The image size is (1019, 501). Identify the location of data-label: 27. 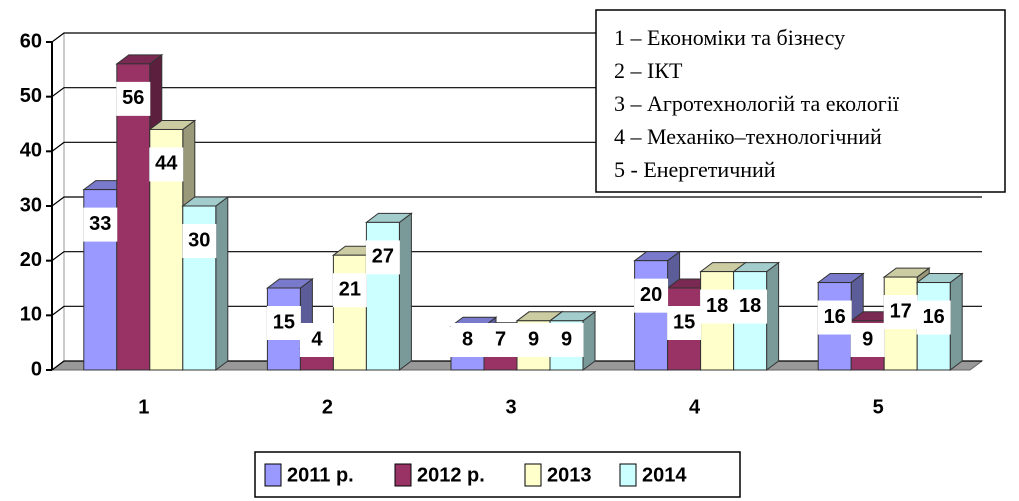
(383, 257).